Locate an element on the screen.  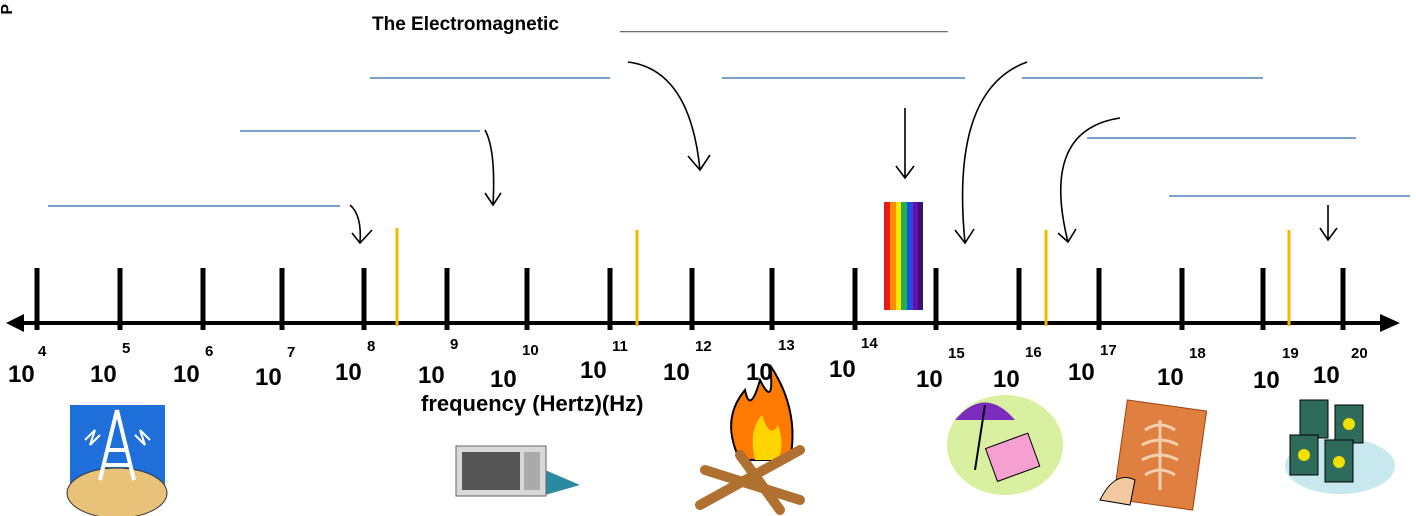
tick-exponent: 9 is located at coordinates (454, 344).